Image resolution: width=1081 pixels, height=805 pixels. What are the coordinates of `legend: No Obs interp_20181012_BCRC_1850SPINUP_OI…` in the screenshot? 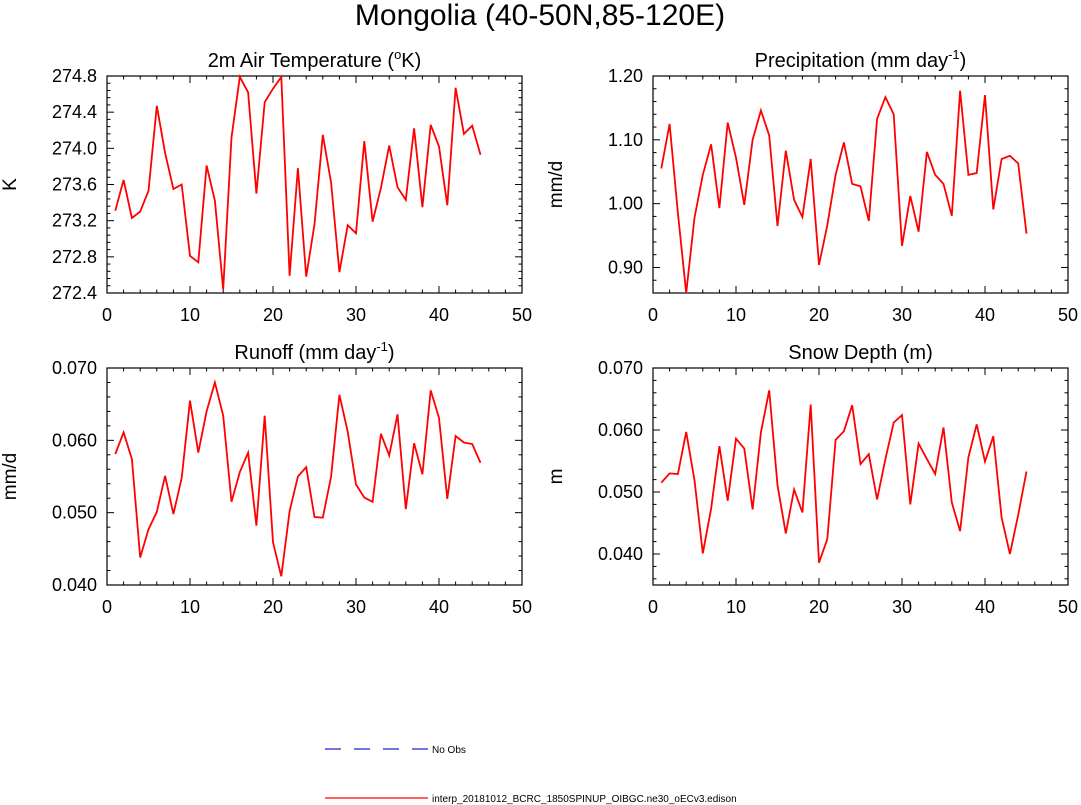 It's located at (531, 775).